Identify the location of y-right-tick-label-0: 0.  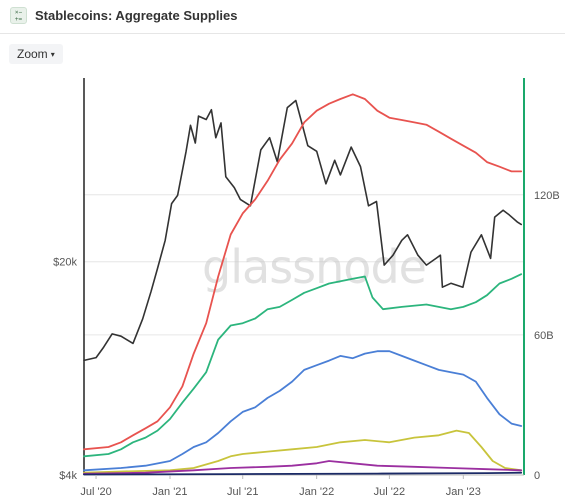
(537, 476).